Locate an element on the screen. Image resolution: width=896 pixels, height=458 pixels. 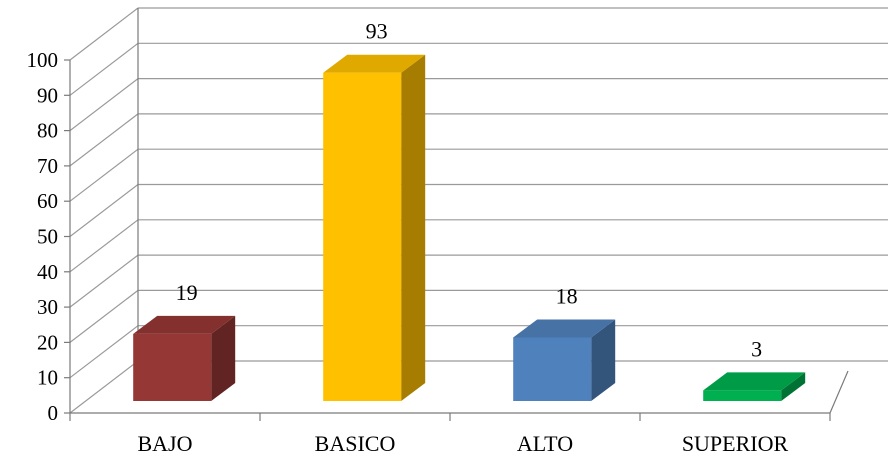
y-tick-label: 10 is located at coordinates (47, 378).